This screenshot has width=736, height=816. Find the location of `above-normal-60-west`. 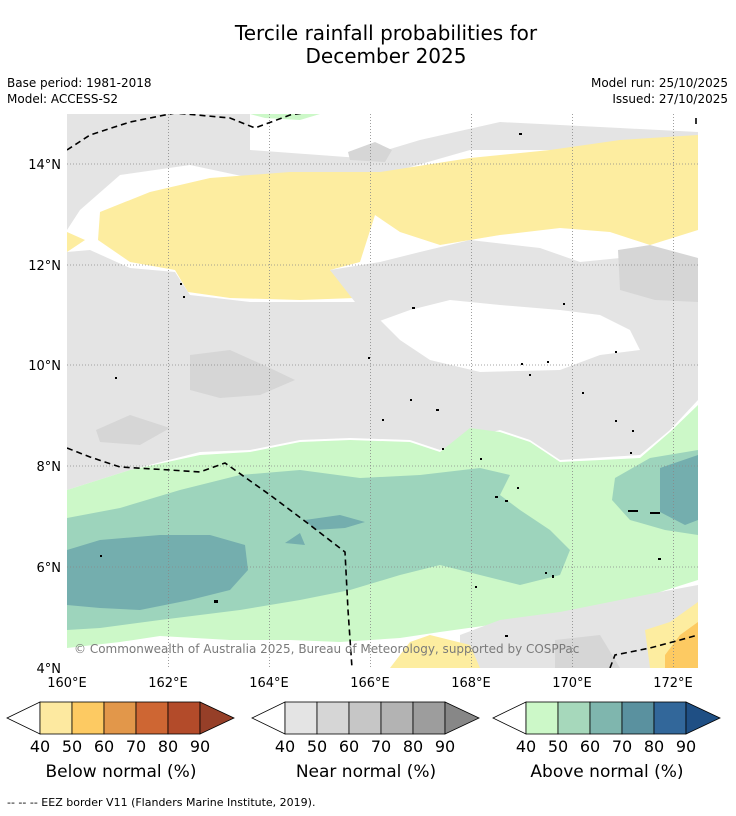

above-normal-60-west is located at coordinates (157, 572).